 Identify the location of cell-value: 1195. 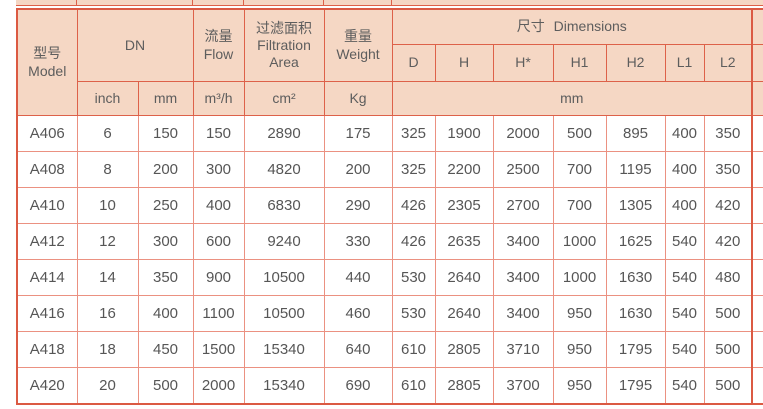
(635, 169).